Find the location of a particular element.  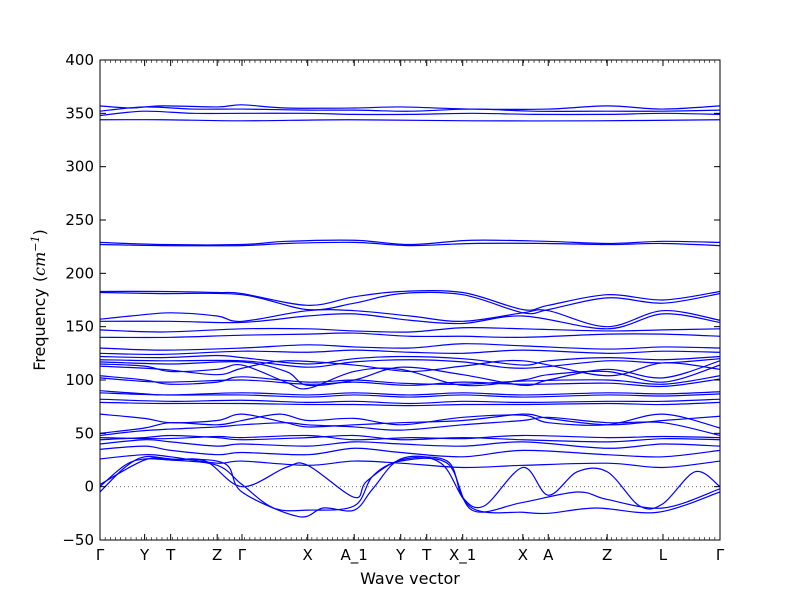

y-tick-label: 350 is located at coordinates (79, 113).